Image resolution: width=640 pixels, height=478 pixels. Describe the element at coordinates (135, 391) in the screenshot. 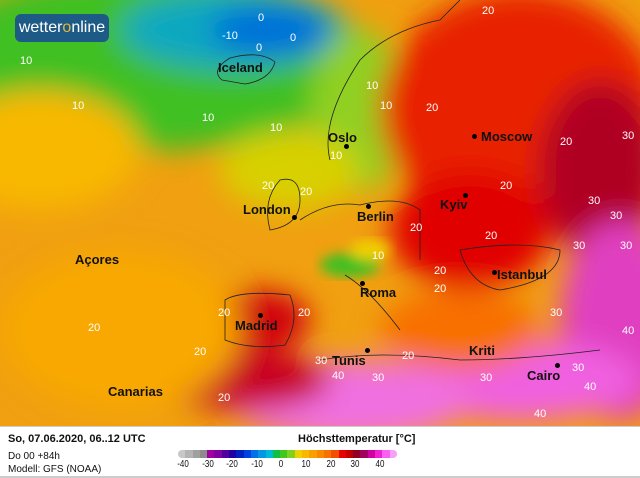

I see `city-label: Canarias` at that location.